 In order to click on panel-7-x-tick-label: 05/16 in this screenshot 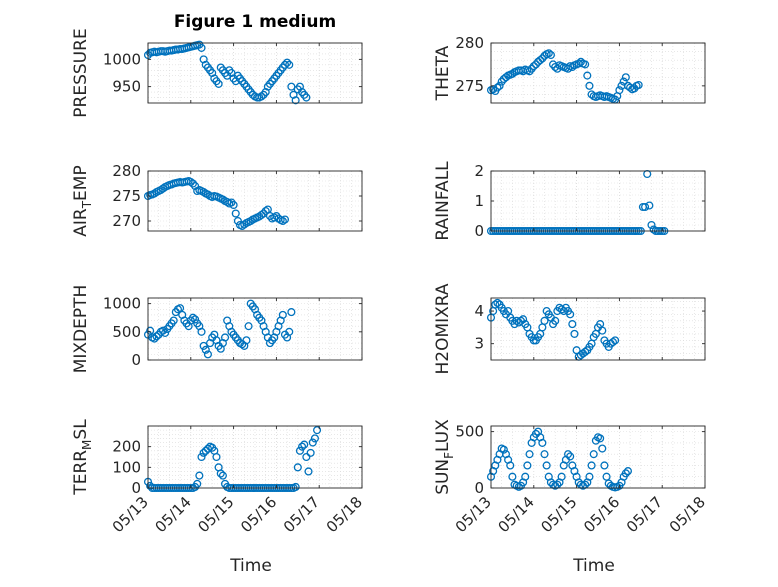, I will do `click(258, 514)`.